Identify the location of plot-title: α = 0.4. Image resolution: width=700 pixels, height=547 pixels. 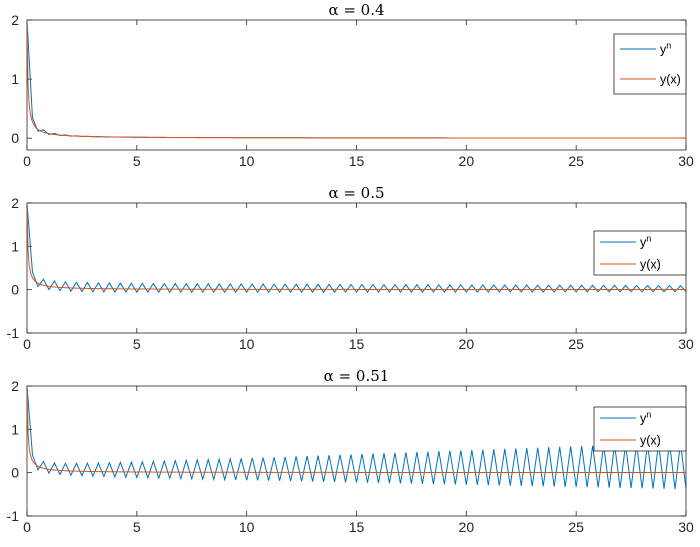
(356, 10).